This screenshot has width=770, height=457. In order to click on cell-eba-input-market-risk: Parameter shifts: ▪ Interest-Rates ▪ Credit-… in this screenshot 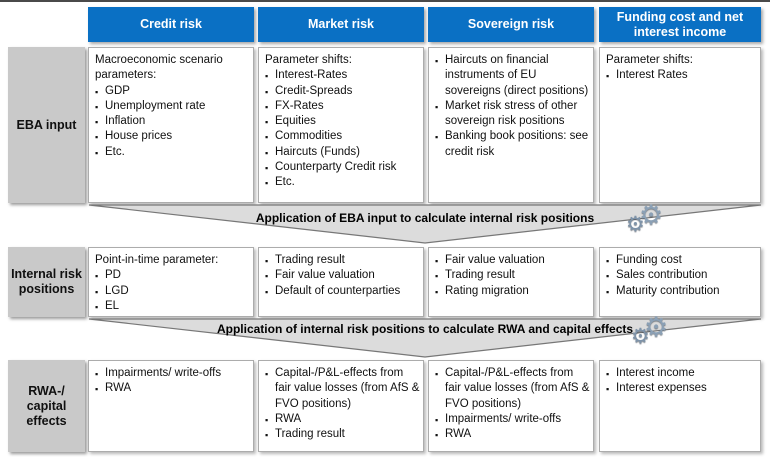, I will do `click(341, 125)`.